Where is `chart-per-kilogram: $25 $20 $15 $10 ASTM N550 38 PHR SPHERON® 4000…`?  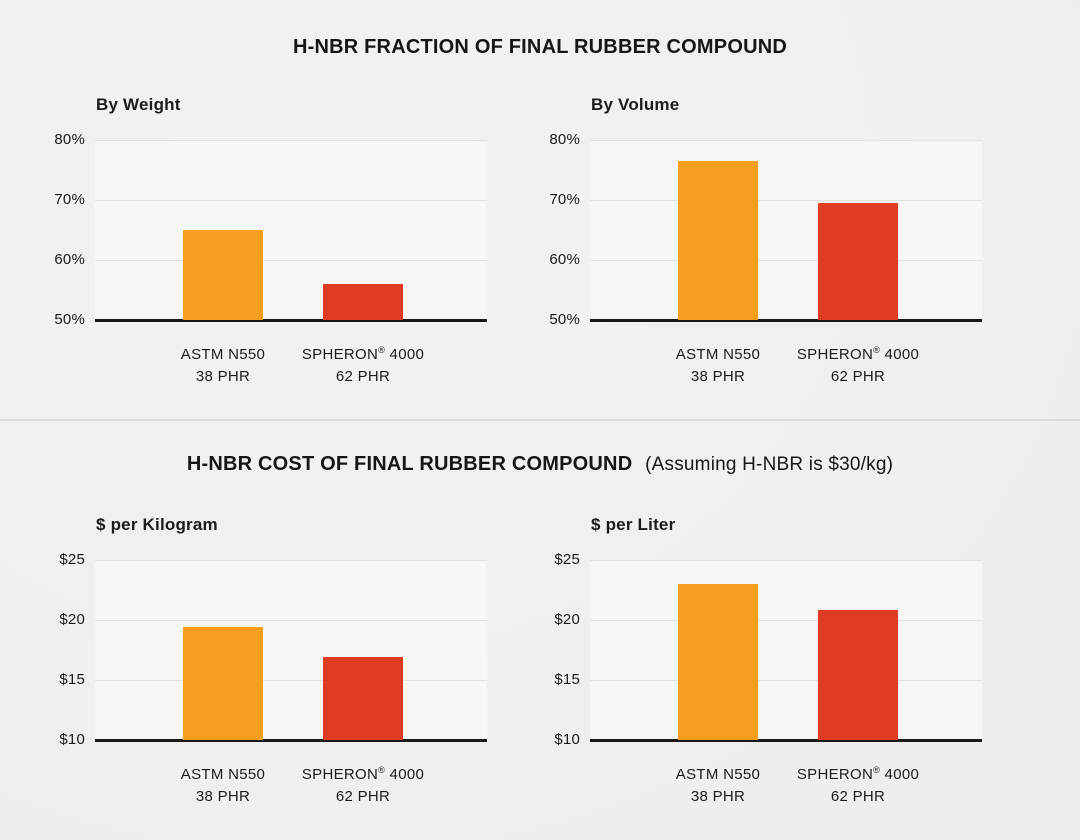 chart-per-kilogram: $25 $20 $15 $10 ASTM N550 38 PHR SPHERON® 4000… is located at coordinates (273, 678).